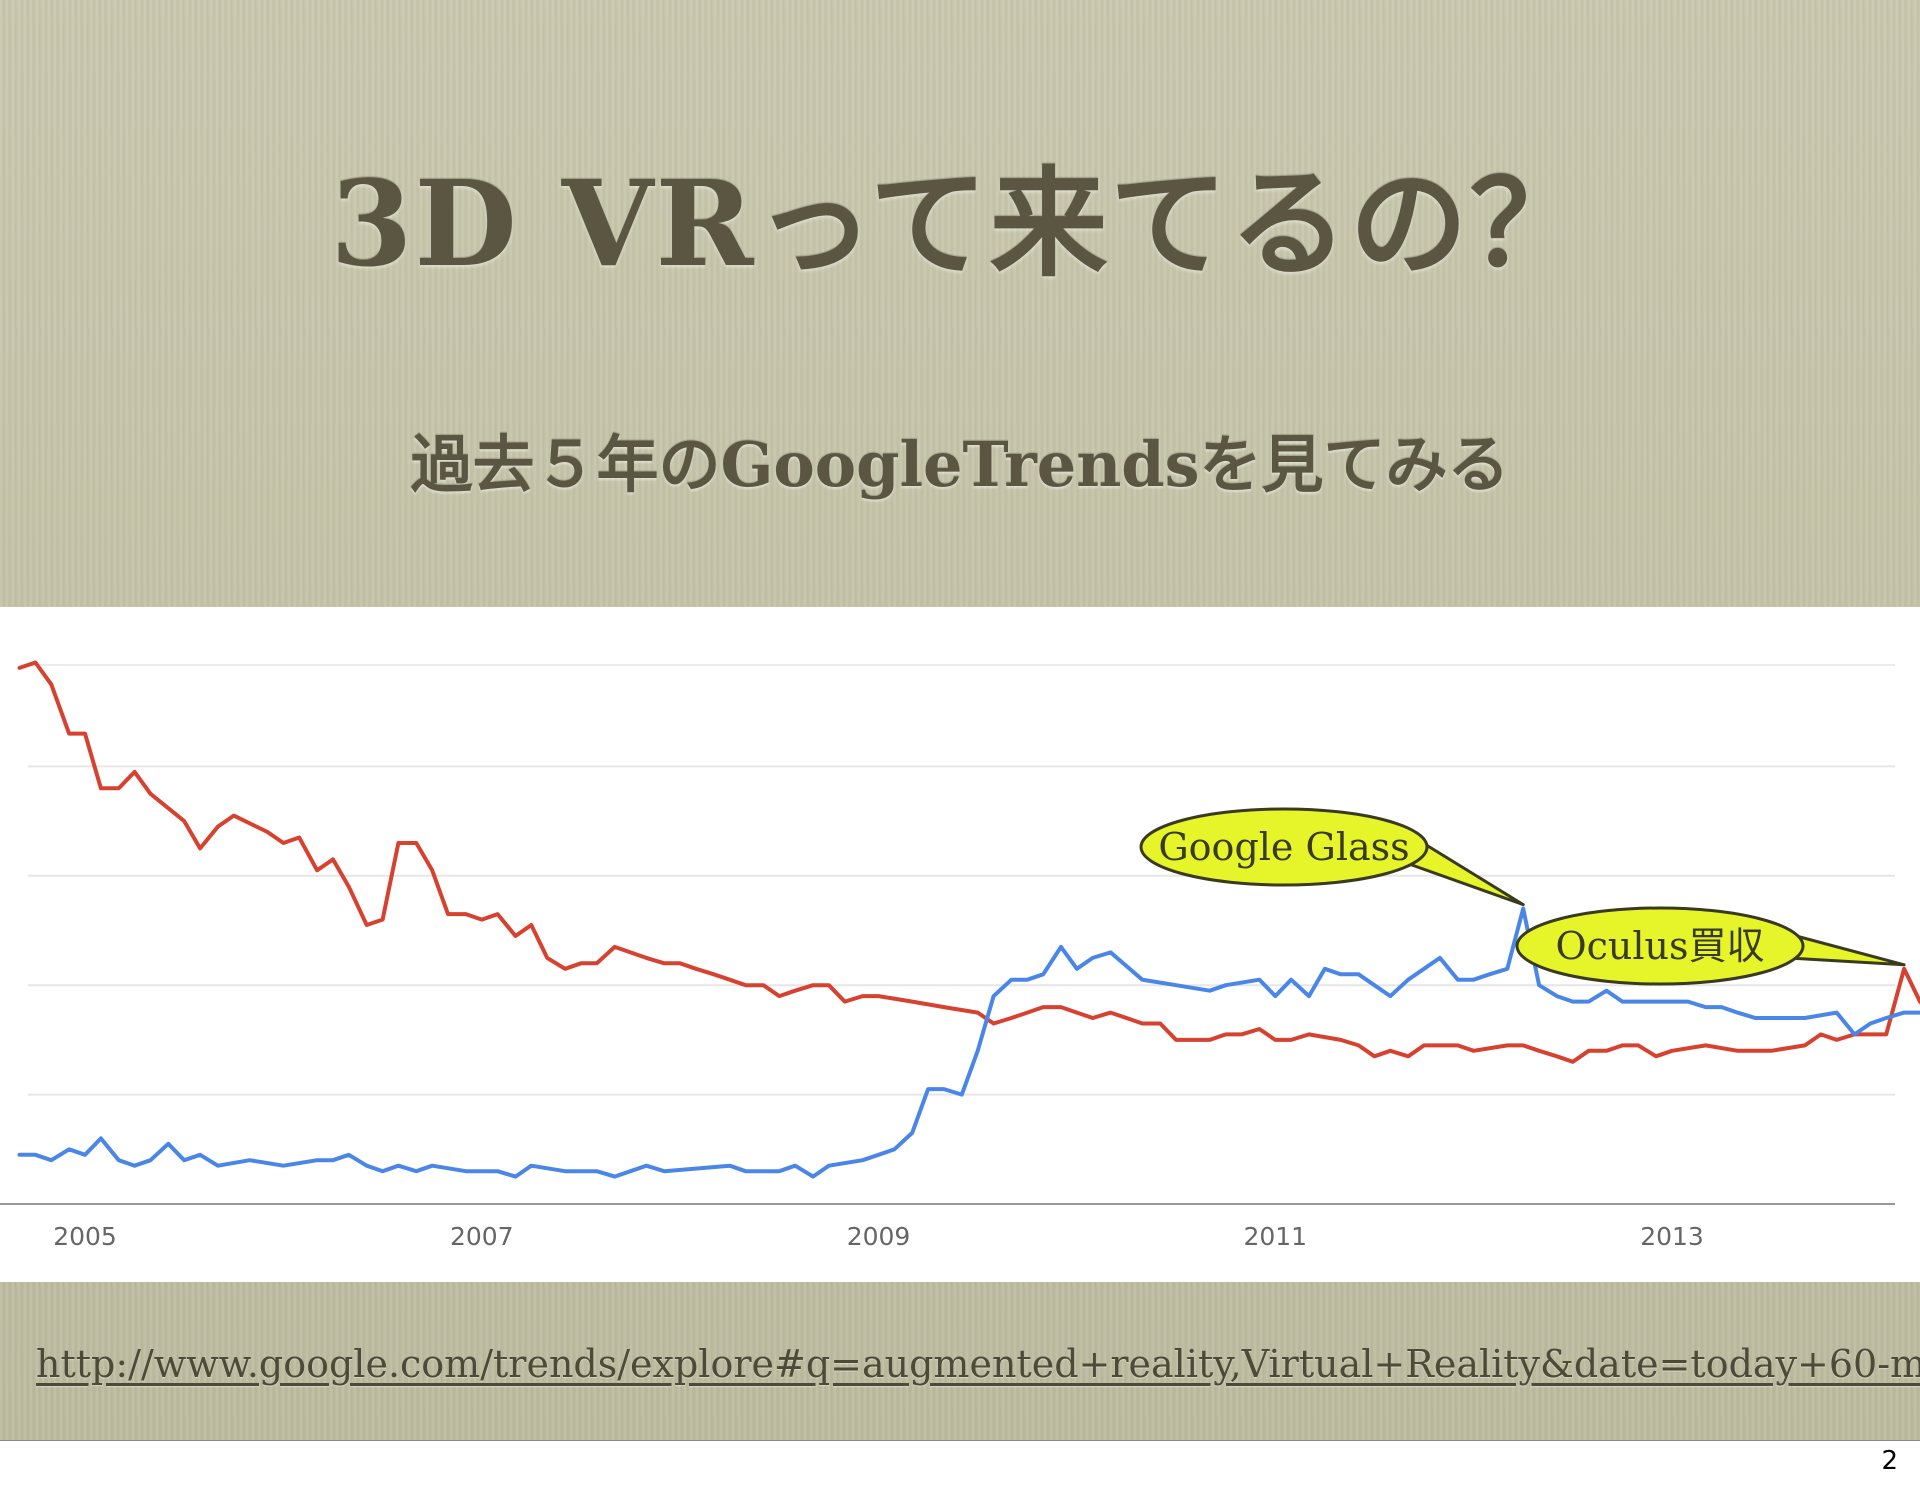  I want to click on chart-annotations: Google Glass Oculus買収, so click(1522, 896).